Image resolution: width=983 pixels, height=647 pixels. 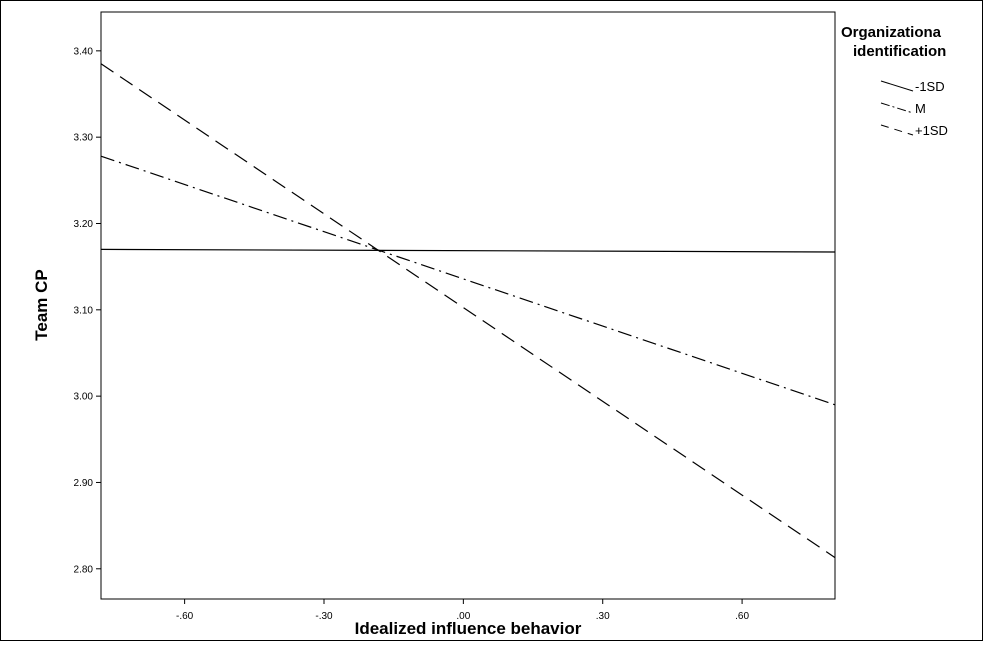 I want to click on legend-title-line-1: Organizationa, so click(x=891, y=32).